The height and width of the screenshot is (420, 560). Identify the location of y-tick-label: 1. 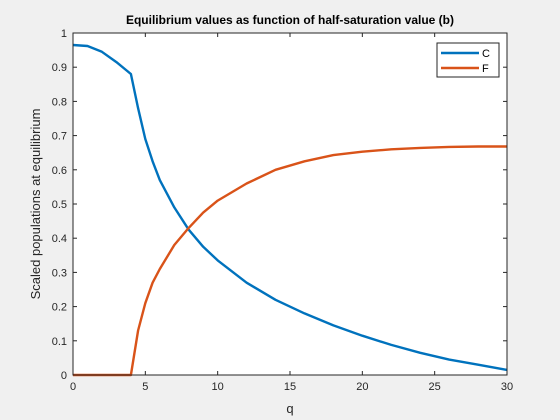
(64, 34).